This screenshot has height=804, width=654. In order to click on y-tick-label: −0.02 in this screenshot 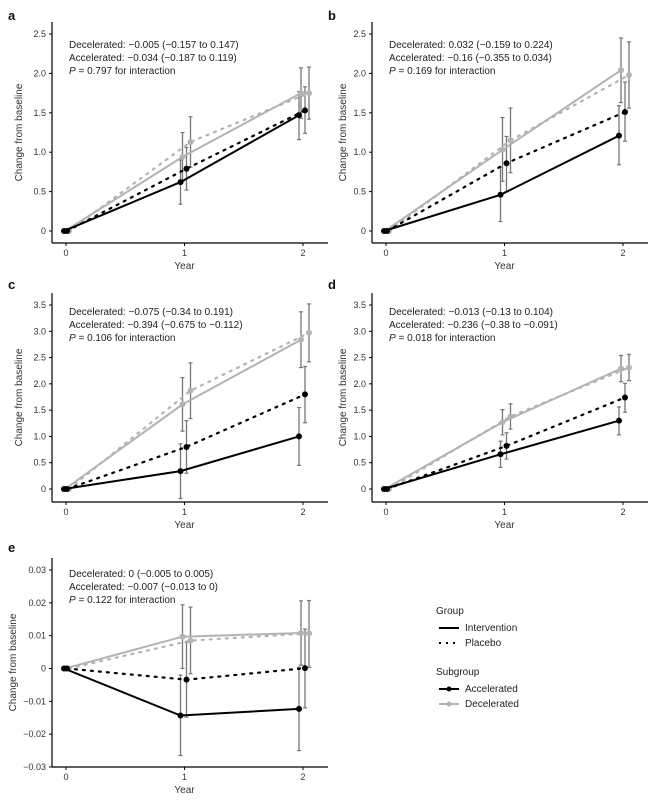, I will do `click(34, 734)`.